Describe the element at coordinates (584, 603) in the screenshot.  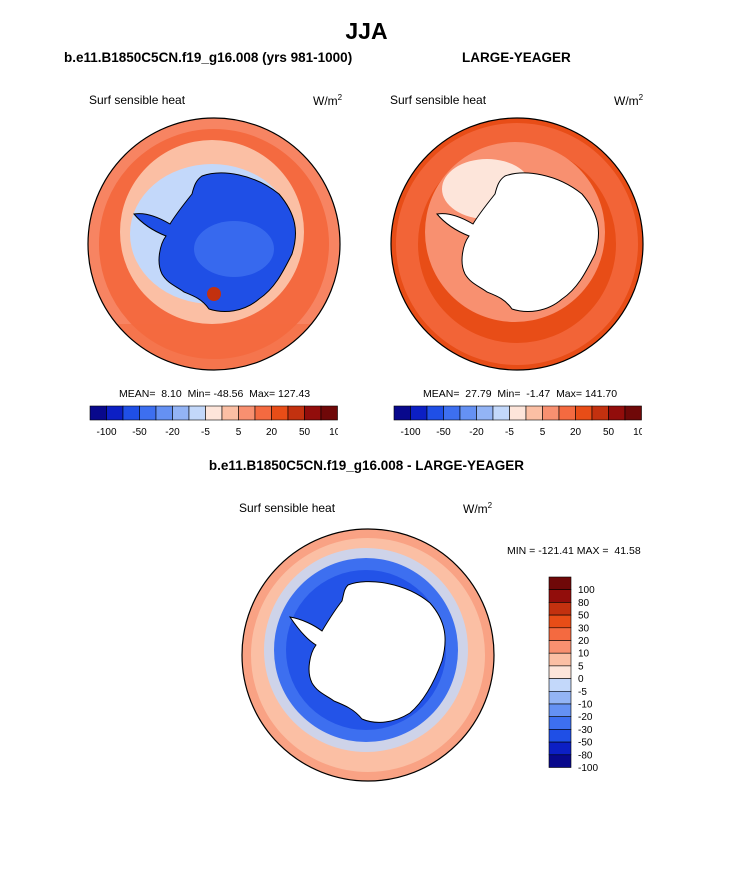
I see `colorbar-tick-label: 80` at that location.